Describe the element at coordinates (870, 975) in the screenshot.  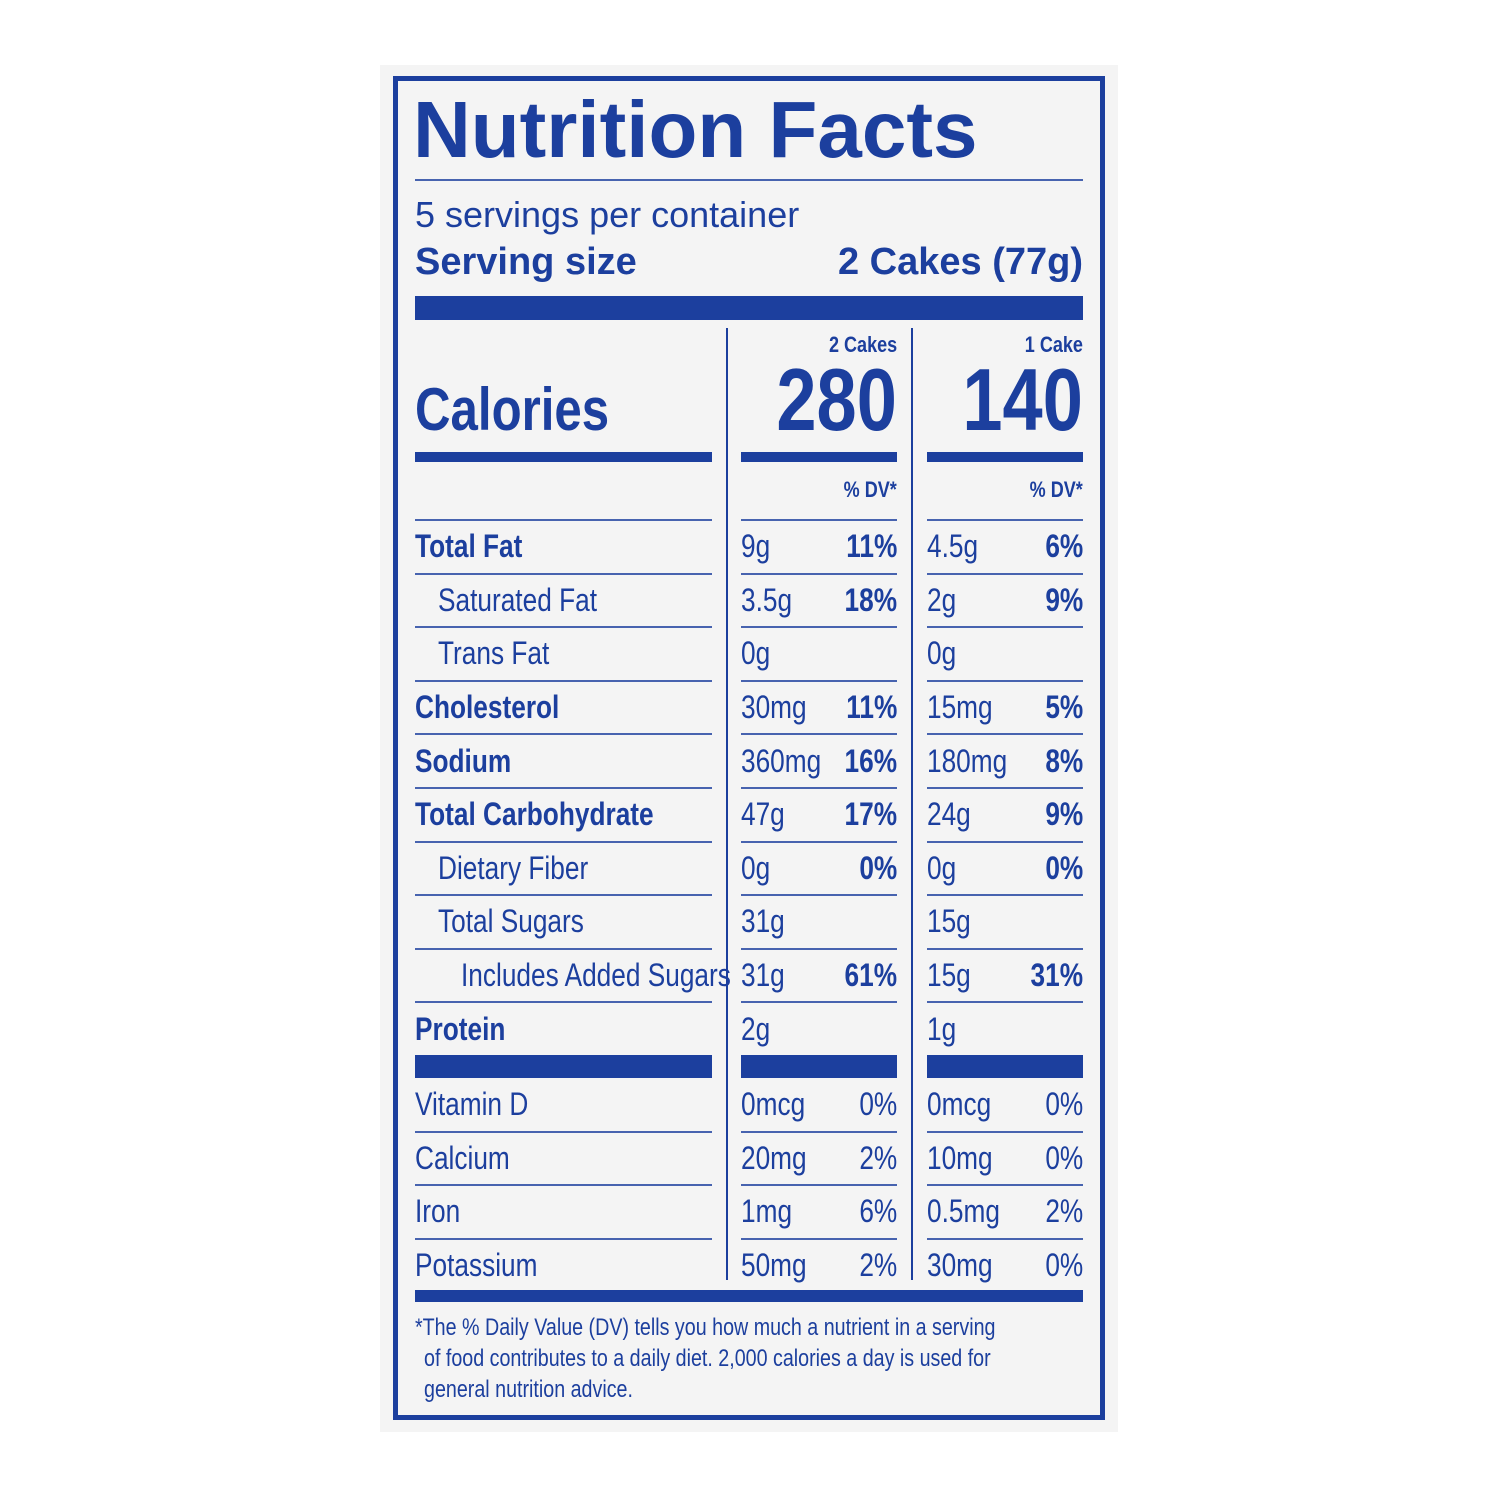
I see `daily-value: 61%` at that location.